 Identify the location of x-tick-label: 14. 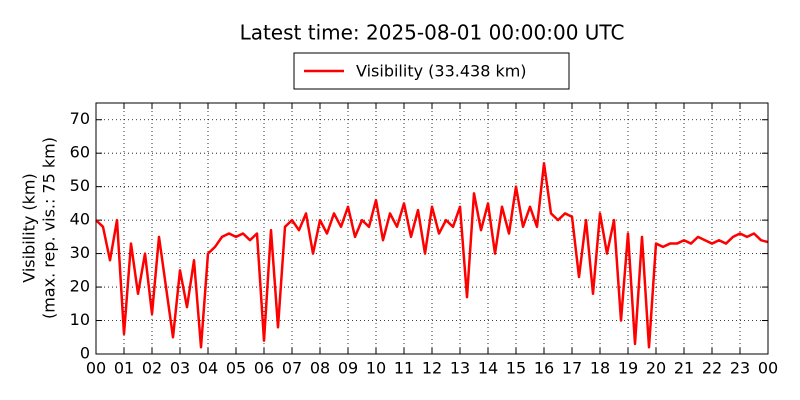
(488, 368).